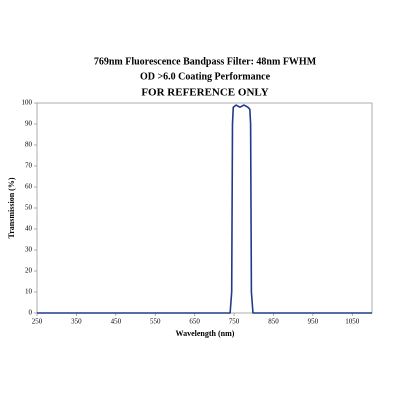 The image size is (400, 400). I want to click on x-tick-label: 350, so click(76, 322).